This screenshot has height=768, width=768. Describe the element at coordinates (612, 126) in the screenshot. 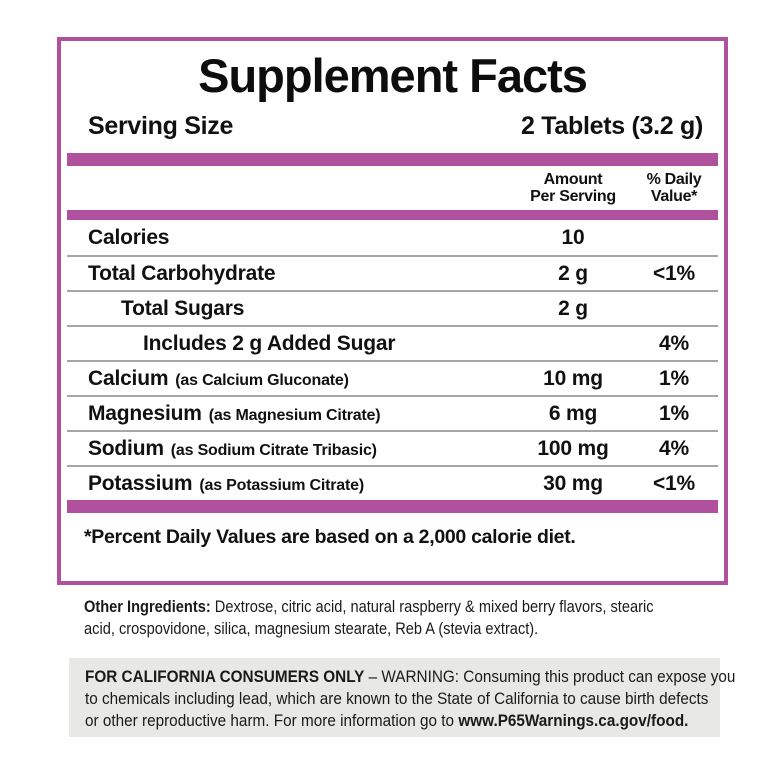

I see `serving-size-value: 2 Tablets (3.2 g)` at that location.